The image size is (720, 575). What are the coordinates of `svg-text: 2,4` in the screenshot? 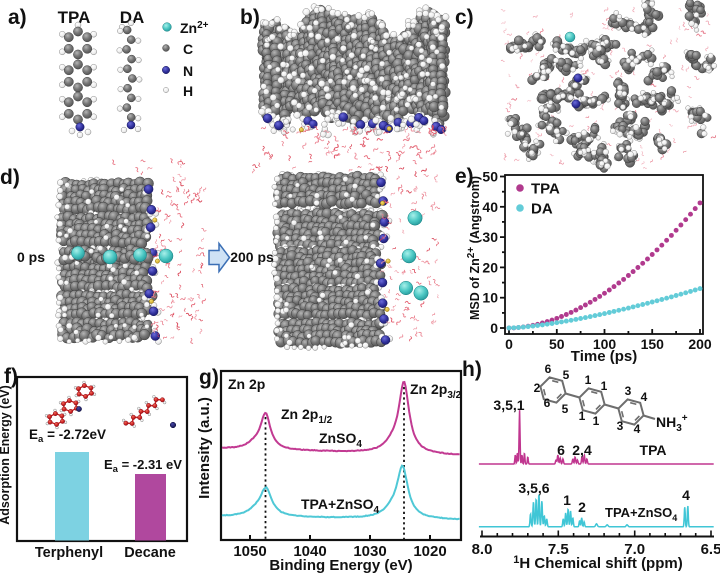 It's located at (582, 450).